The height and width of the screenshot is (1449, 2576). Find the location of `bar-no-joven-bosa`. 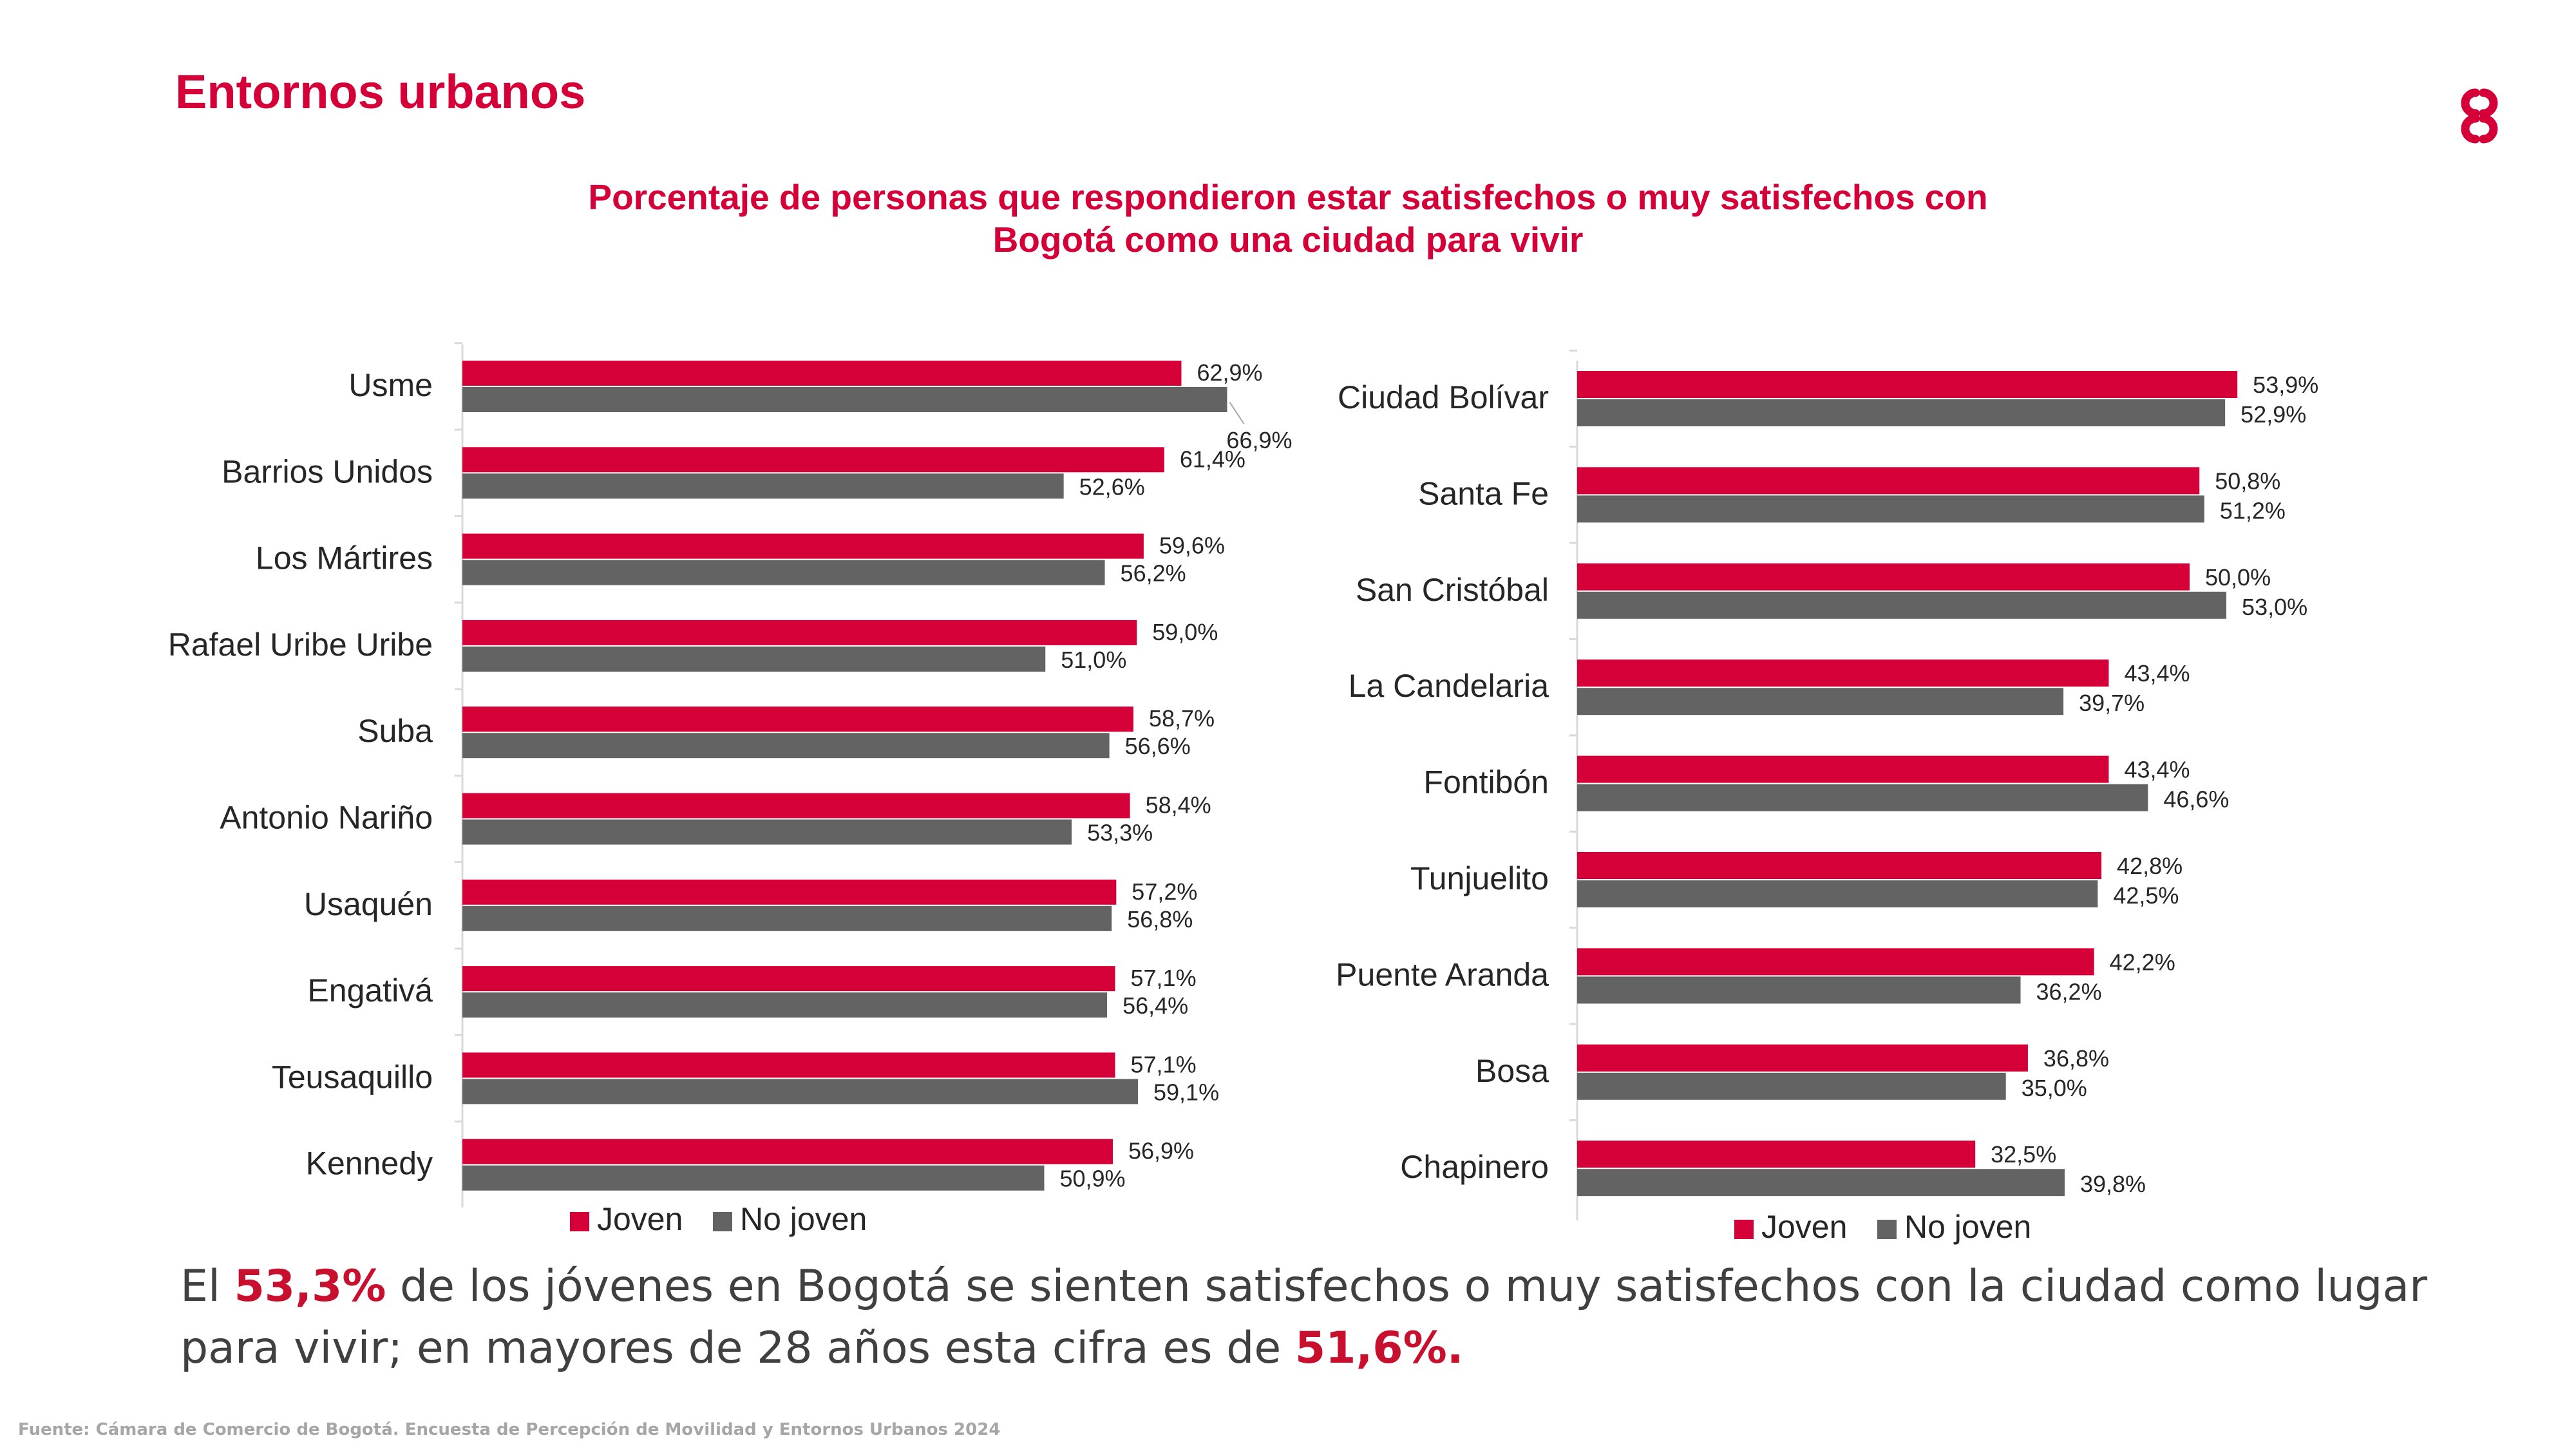

bar-no-joven-bosa is located at coordinates (1791, 1086).